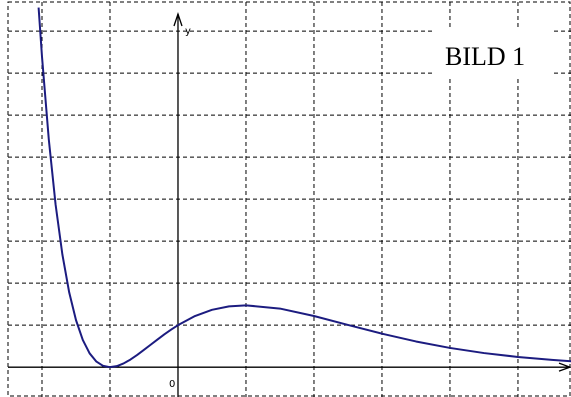 This screenshot has height=397, width=571. I want to click on x-tick-label: 0, so click(172, 384).